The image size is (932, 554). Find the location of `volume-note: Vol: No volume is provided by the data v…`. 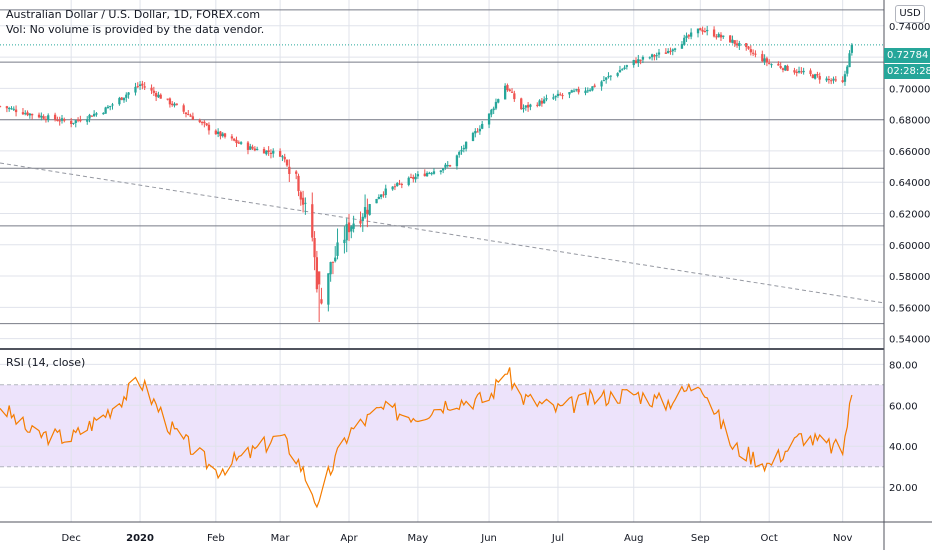

volume-note: Vol: No volume is provided by the data v… is located at coordinates (135, 29).